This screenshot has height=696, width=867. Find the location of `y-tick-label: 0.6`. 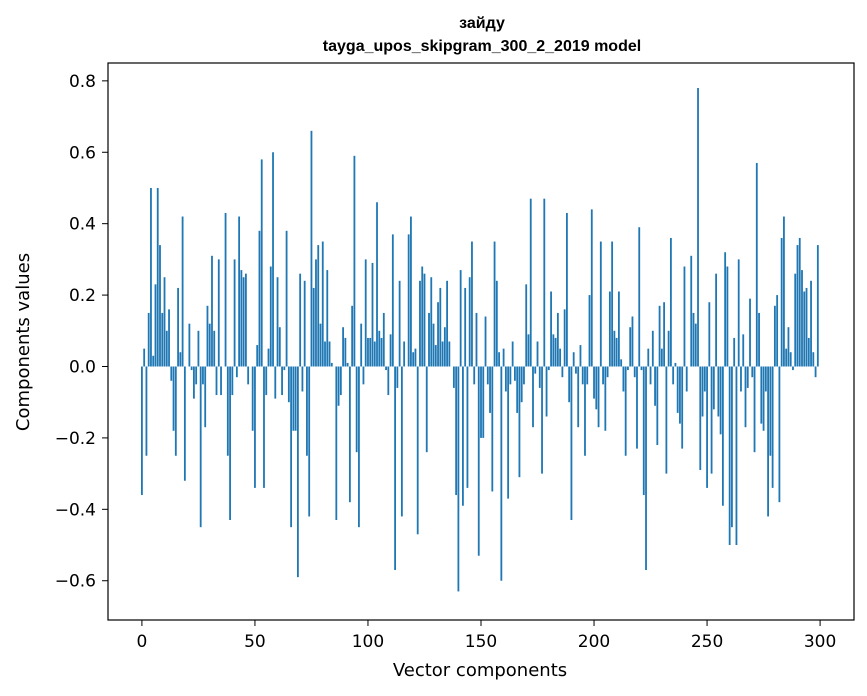

y-tick-label: 0.6 is located at coordinates (82, 153).